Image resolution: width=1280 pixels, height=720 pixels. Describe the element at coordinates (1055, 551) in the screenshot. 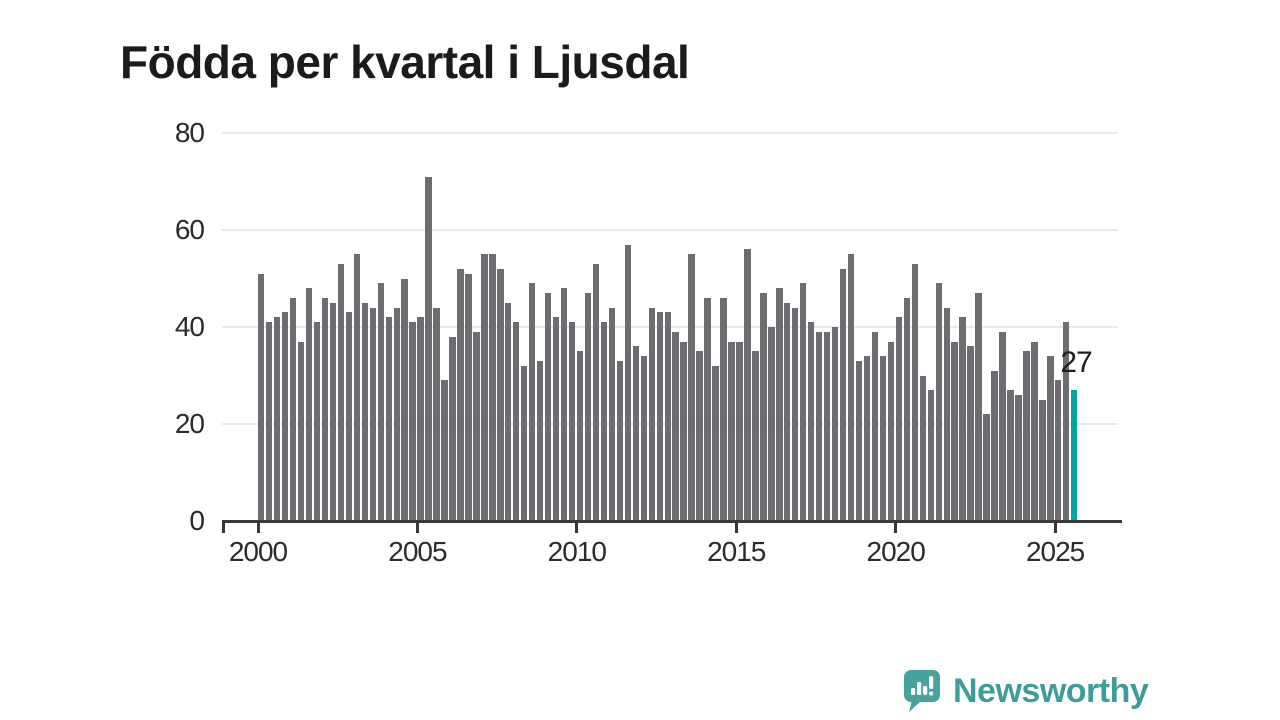

I see `x-axis-tick-label: 2025` at that location.